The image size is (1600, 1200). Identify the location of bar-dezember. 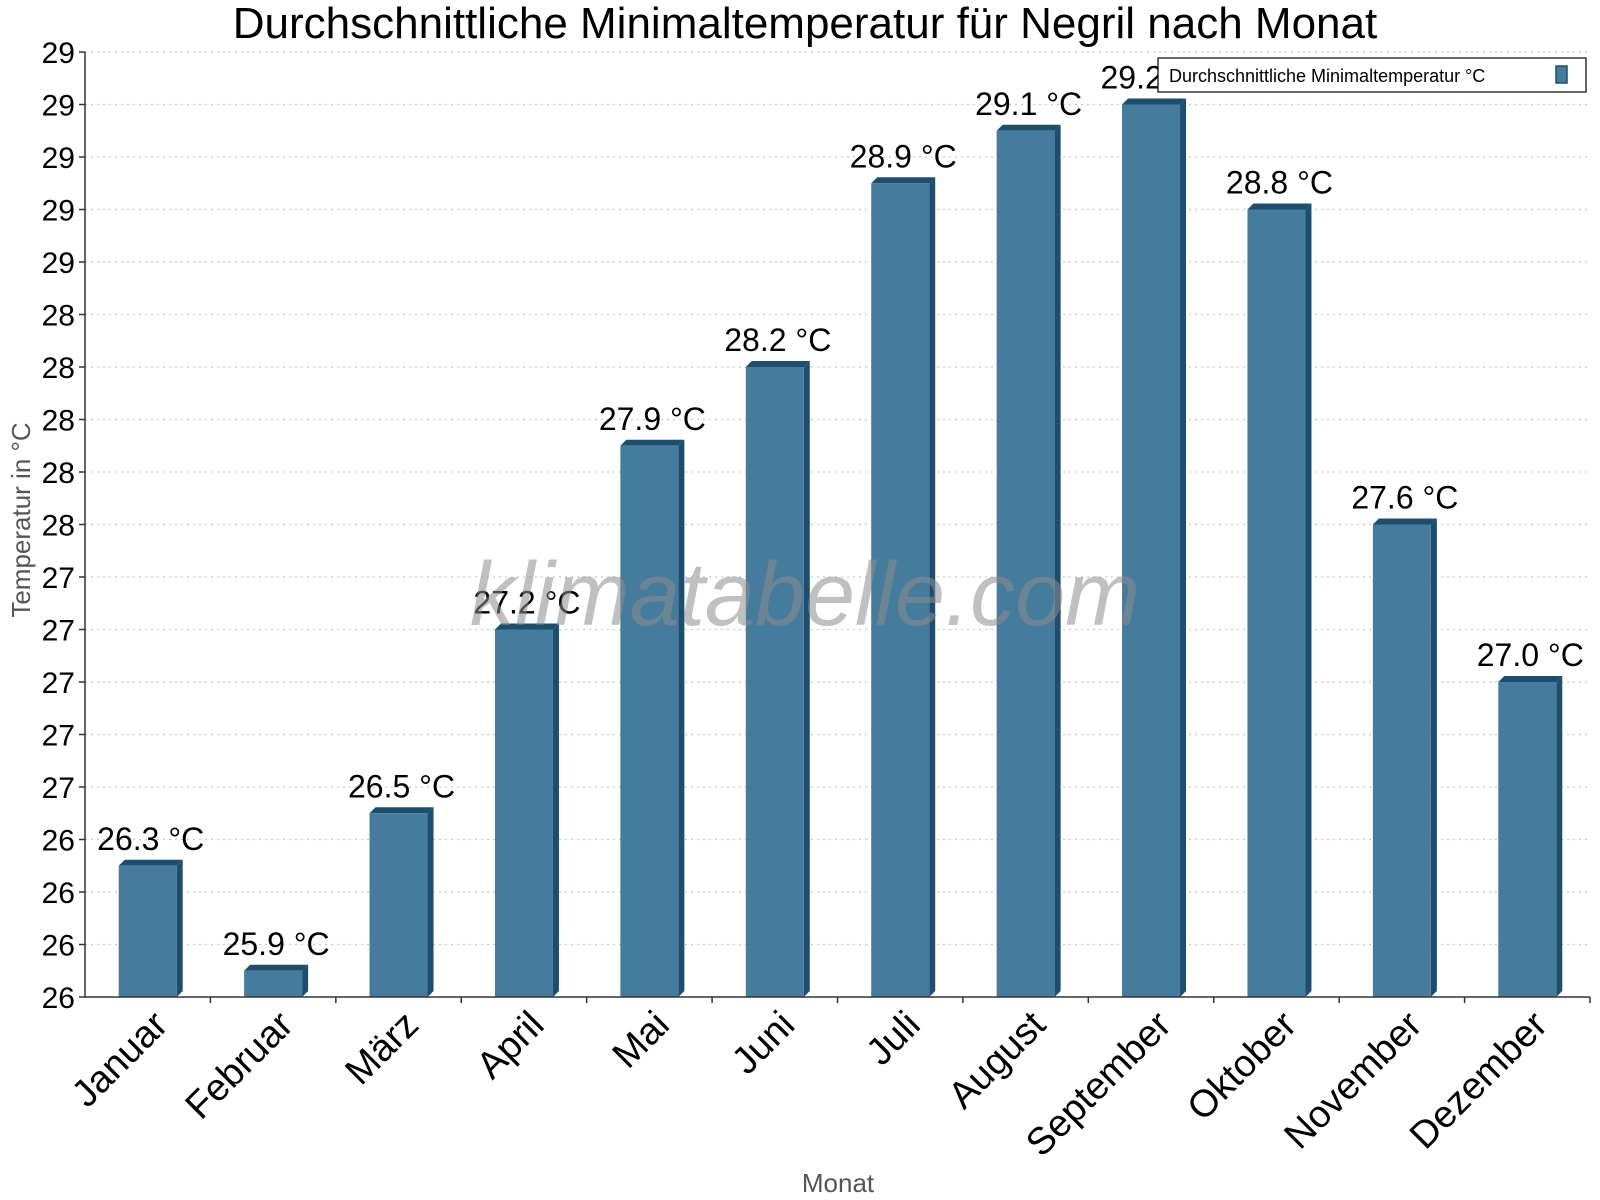
(1530, 836).